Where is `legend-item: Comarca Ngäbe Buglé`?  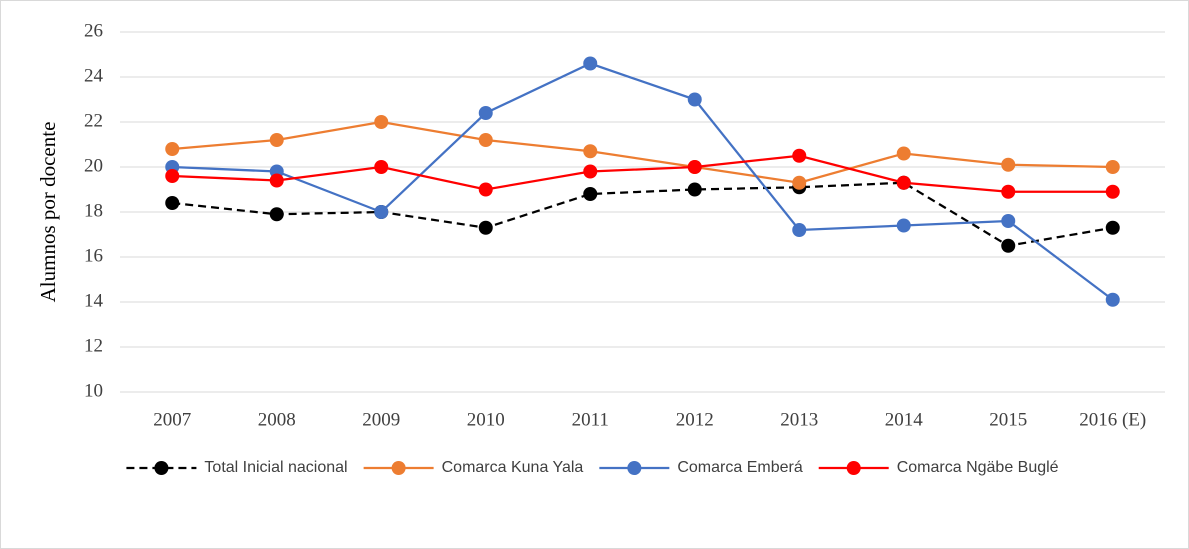
legend-item: Comarca Ngäbe Buglé is located at coordinates (938, 467).